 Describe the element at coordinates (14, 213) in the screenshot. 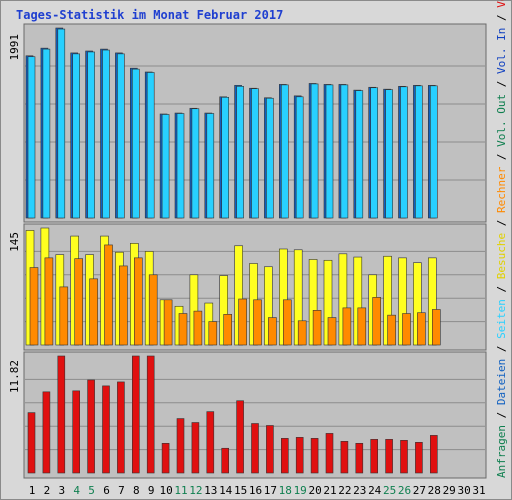

I see `y-axis-labels: 1991 145 11.82` at that location.